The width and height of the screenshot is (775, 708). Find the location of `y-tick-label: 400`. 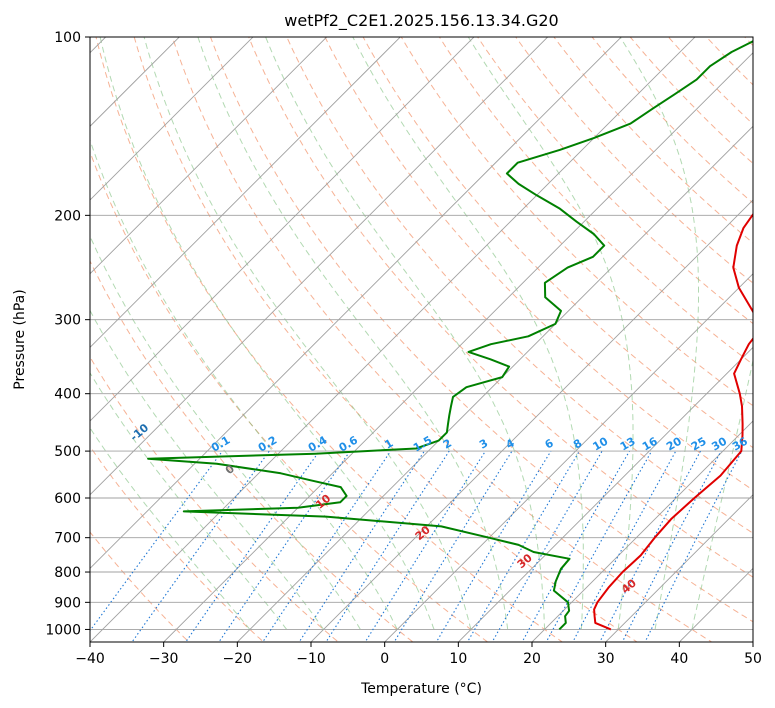

y-tick-label: 400 is located at coordinates (67, 395).